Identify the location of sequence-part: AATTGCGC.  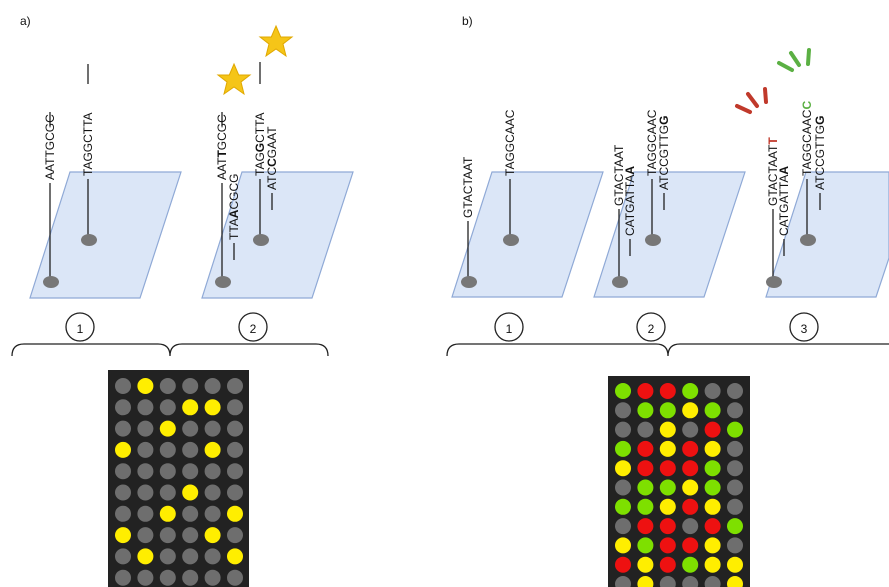
(50, 147).